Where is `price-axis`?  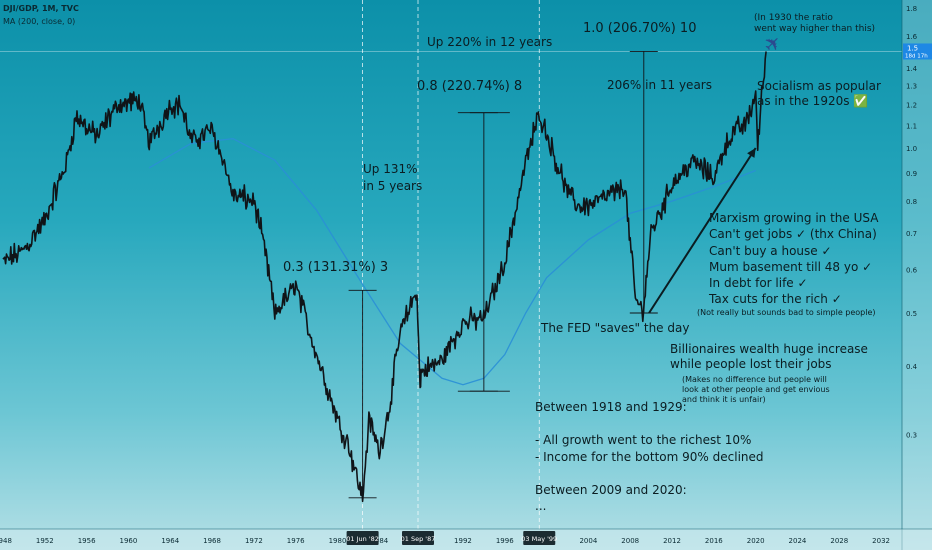
price-axis is located at coordinates (917, 275).